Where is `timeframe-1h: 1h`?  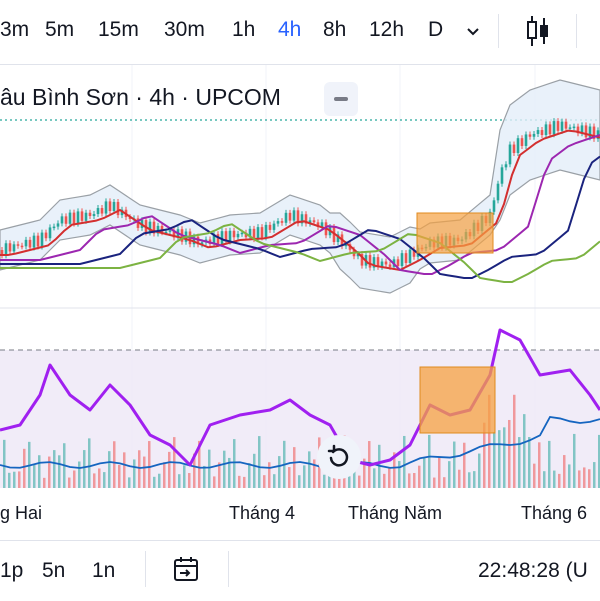
timeframe-1h: 1h is located at coordinates (244, 29).